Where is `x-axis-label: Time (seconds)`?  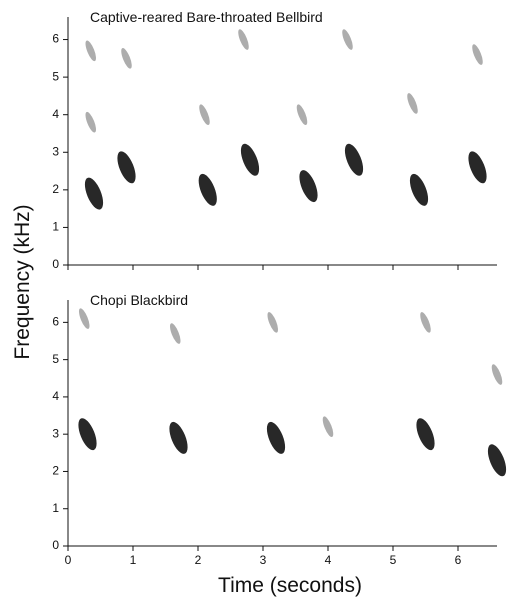
x-axis-label: Time (seconds) is located at coordinates (290, 585).